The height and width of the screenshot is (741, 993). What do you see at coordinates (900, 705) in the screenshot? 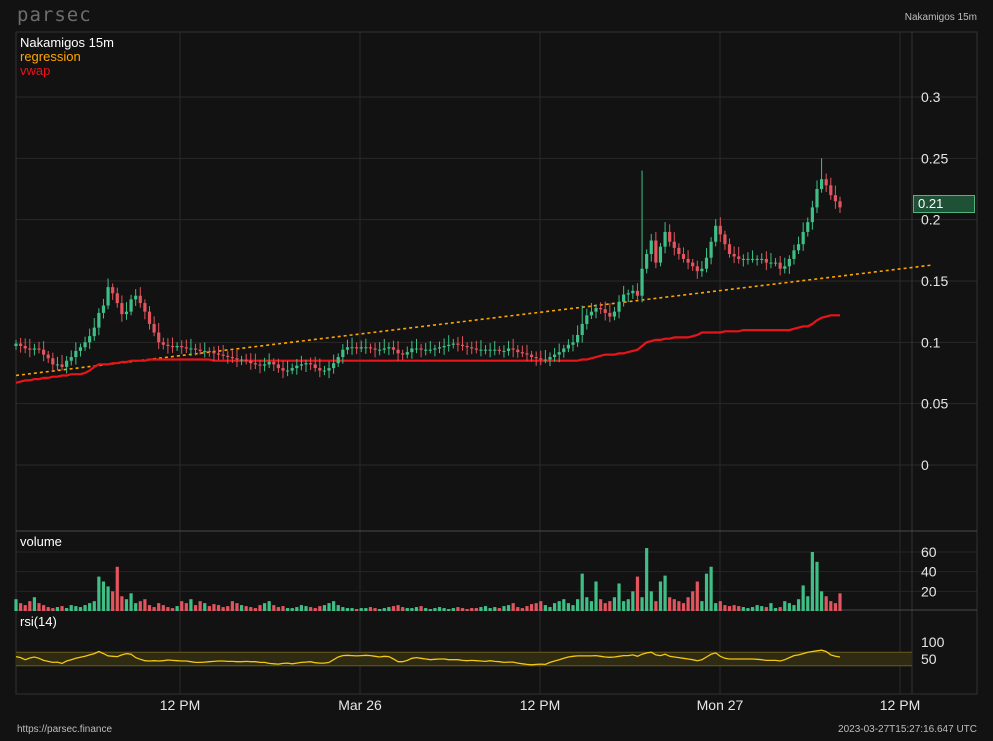
I see `time-axis-tick: 12 PM` at bounding box center [900, 705].